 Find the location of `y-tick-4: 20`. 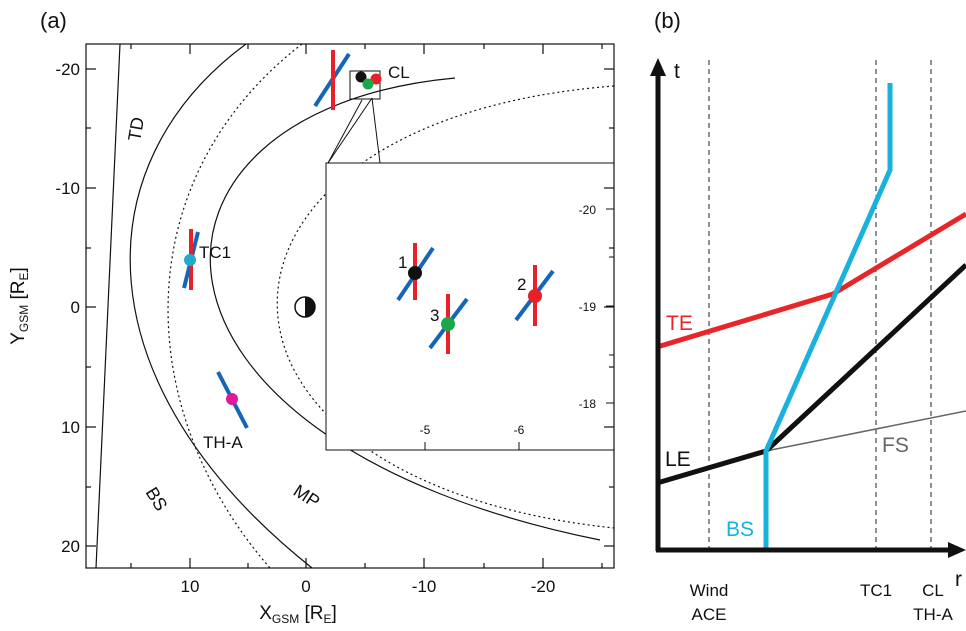

y-tick-4: 20 is located at coordinates (70, 546).